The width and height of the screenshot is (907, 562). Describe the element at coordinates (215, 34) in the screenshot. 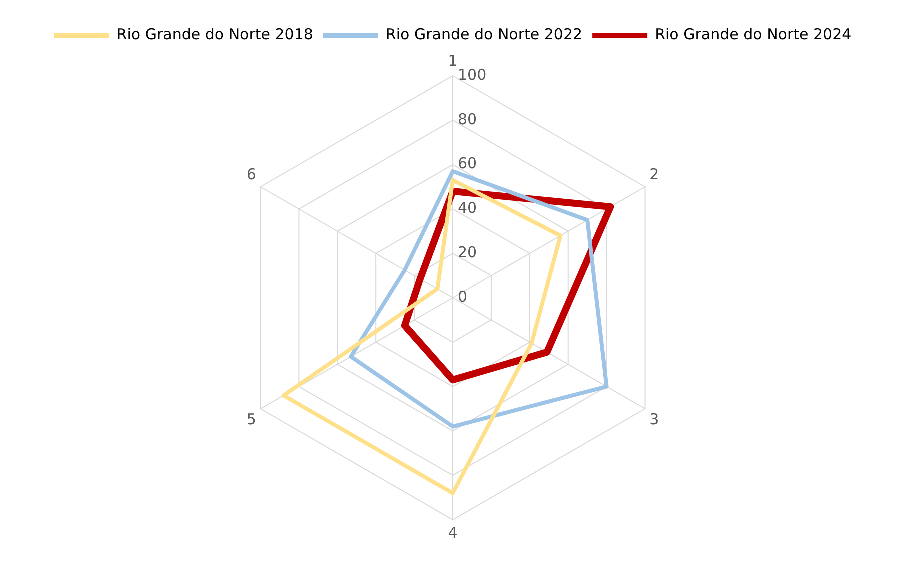

I see `legend-label: Rio Grande do Norte 2018` at that location.